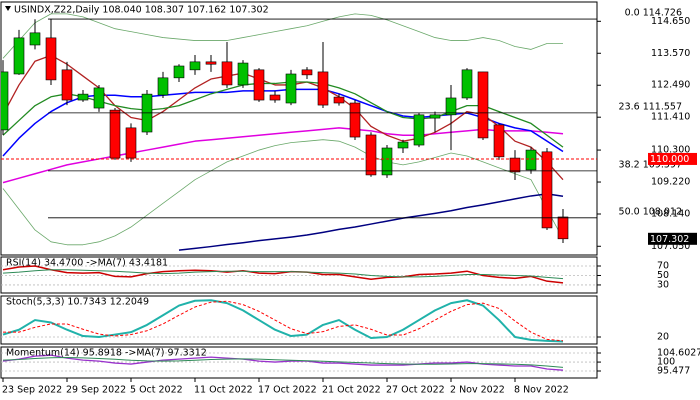  What do you see at coordinates (670, 53) in the screenshot?
I see `y-tick-label: 113.570` at bounding box center [670, 53].